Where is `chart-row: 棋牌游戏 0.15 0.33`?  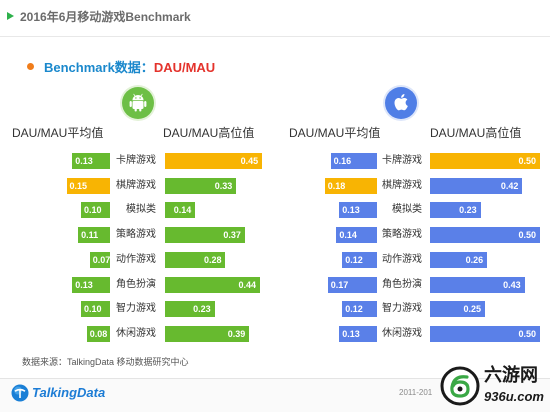 chart-row: 棋牌游戏 0.15 0.33 is located at coordinates (275, 185).